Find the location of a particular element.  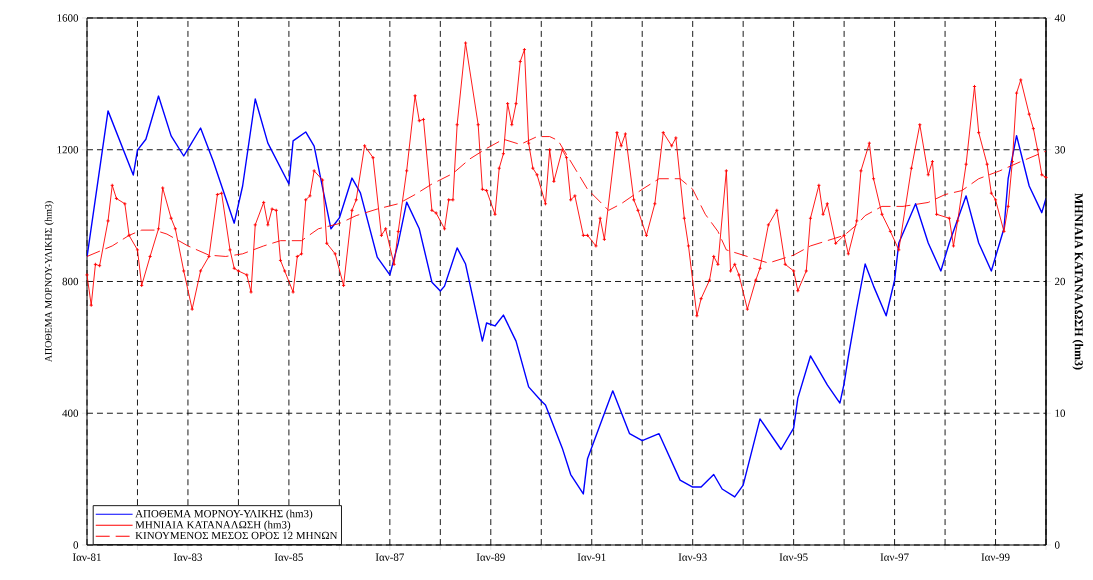

y-tick-label: 800 is located at coordinates (70, 281).